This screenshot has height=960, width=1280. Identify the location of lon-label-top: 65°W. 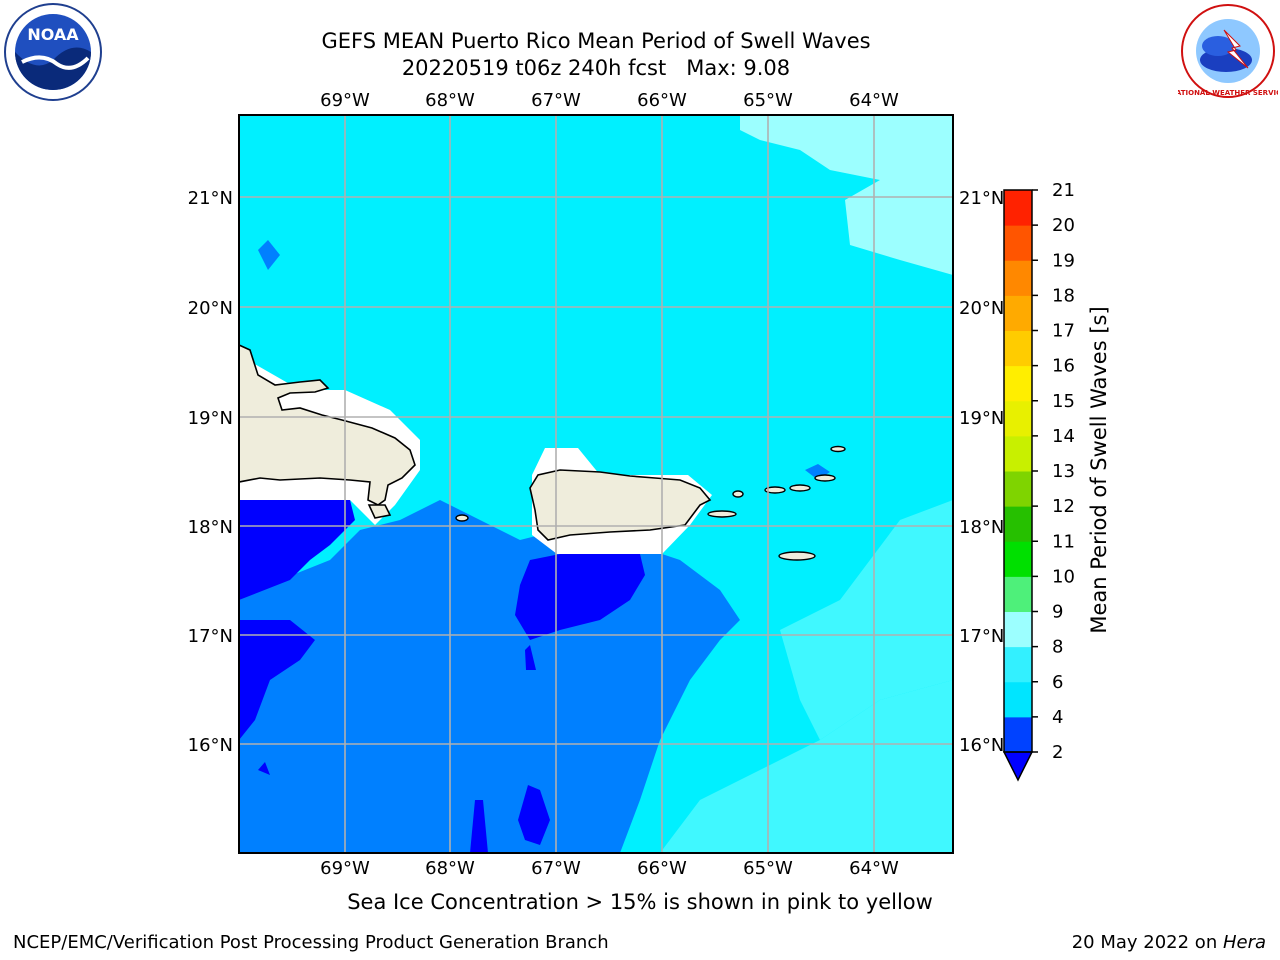
(768, 100).